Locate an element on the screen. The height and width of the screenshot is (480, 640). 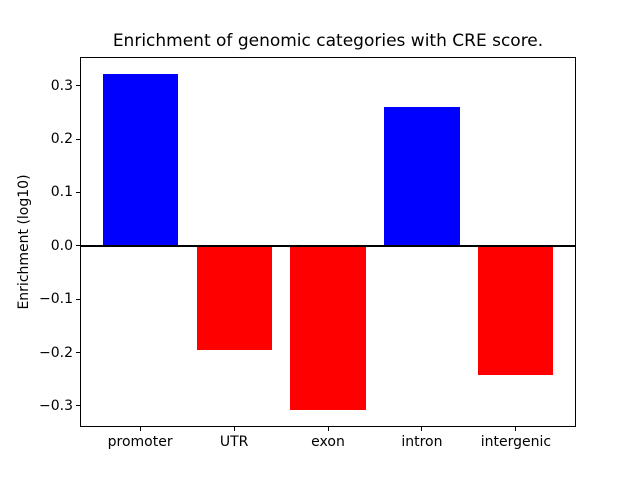
x-tick-label-intergenic: intergenic is located at coordinates (516, 442).